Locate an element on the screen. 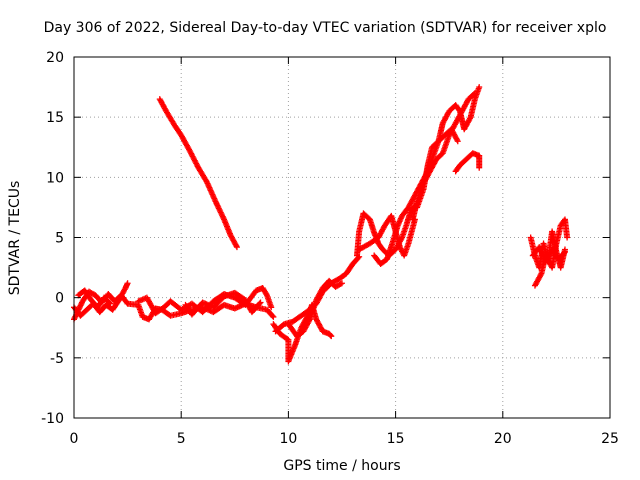 The width and height of the screenshot is (640, 480). x-tick-label: 5 is located at coordinates (181, 439).